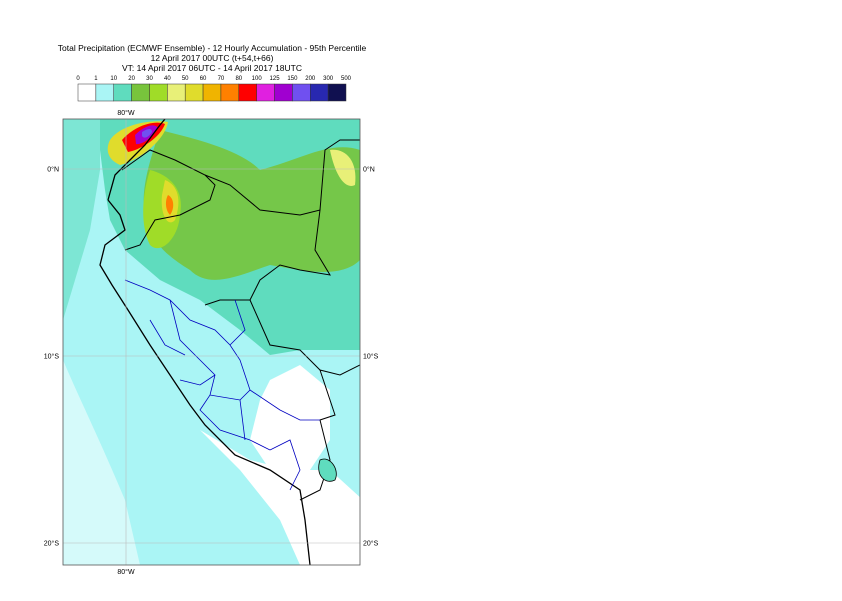 This screenshot has height=601, width=842. I want to click on colorbar: 0 1 10 20 30 40 50 60 70 80 100 125 150 200 300 500, so click(214, 89).